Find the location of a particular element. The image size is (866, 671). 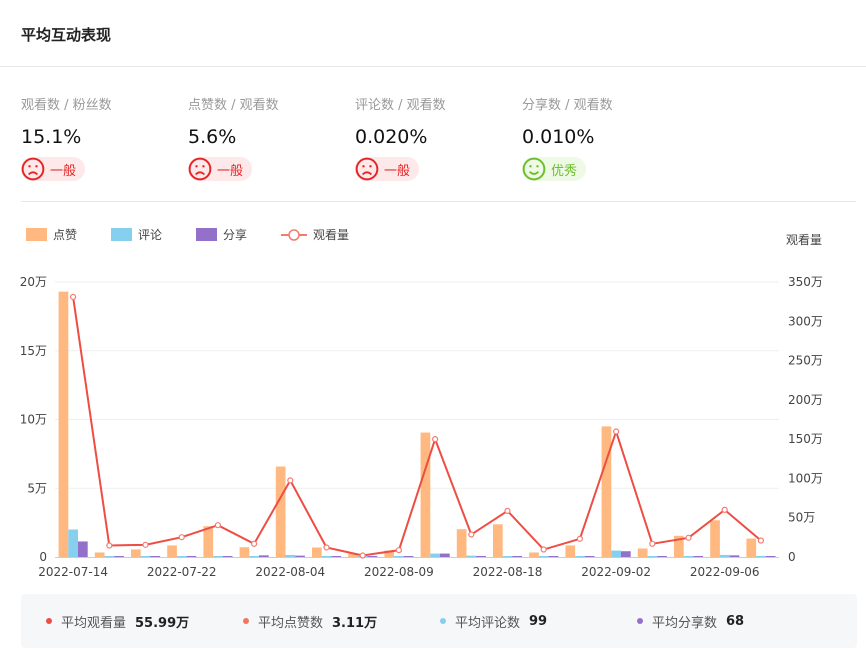

metric-card: 观看数 / 粉丝数 15.1% 一般 is located at coordinates (66, 139).